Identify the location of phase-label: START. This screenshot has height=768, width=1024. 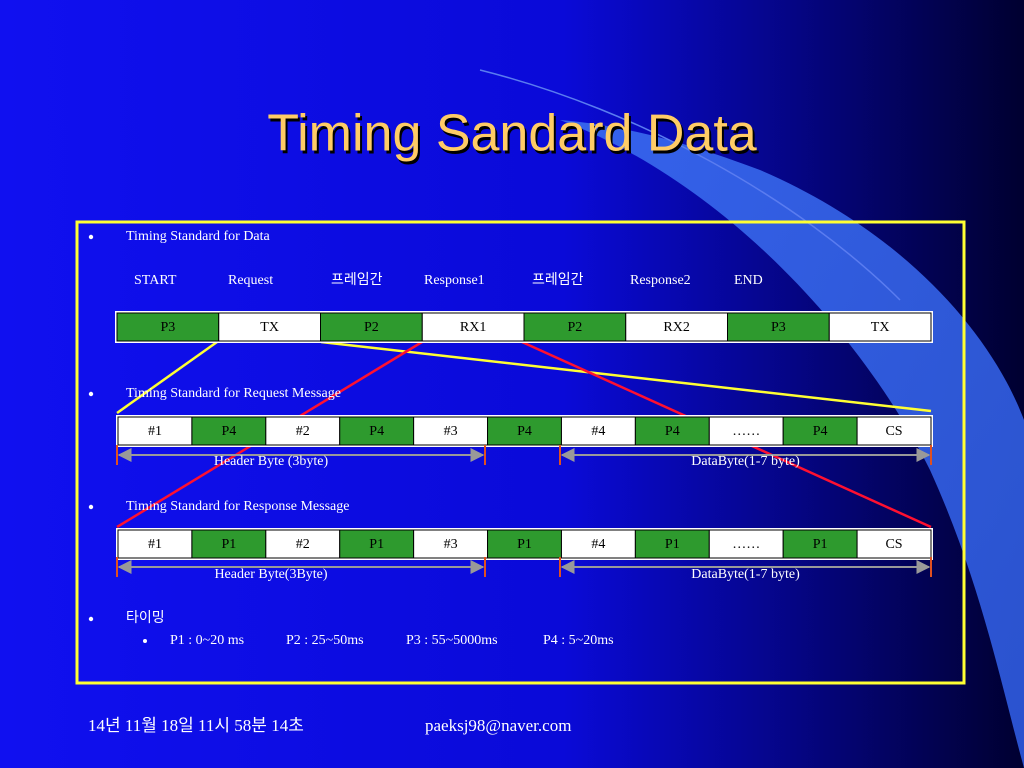
(155, 280).